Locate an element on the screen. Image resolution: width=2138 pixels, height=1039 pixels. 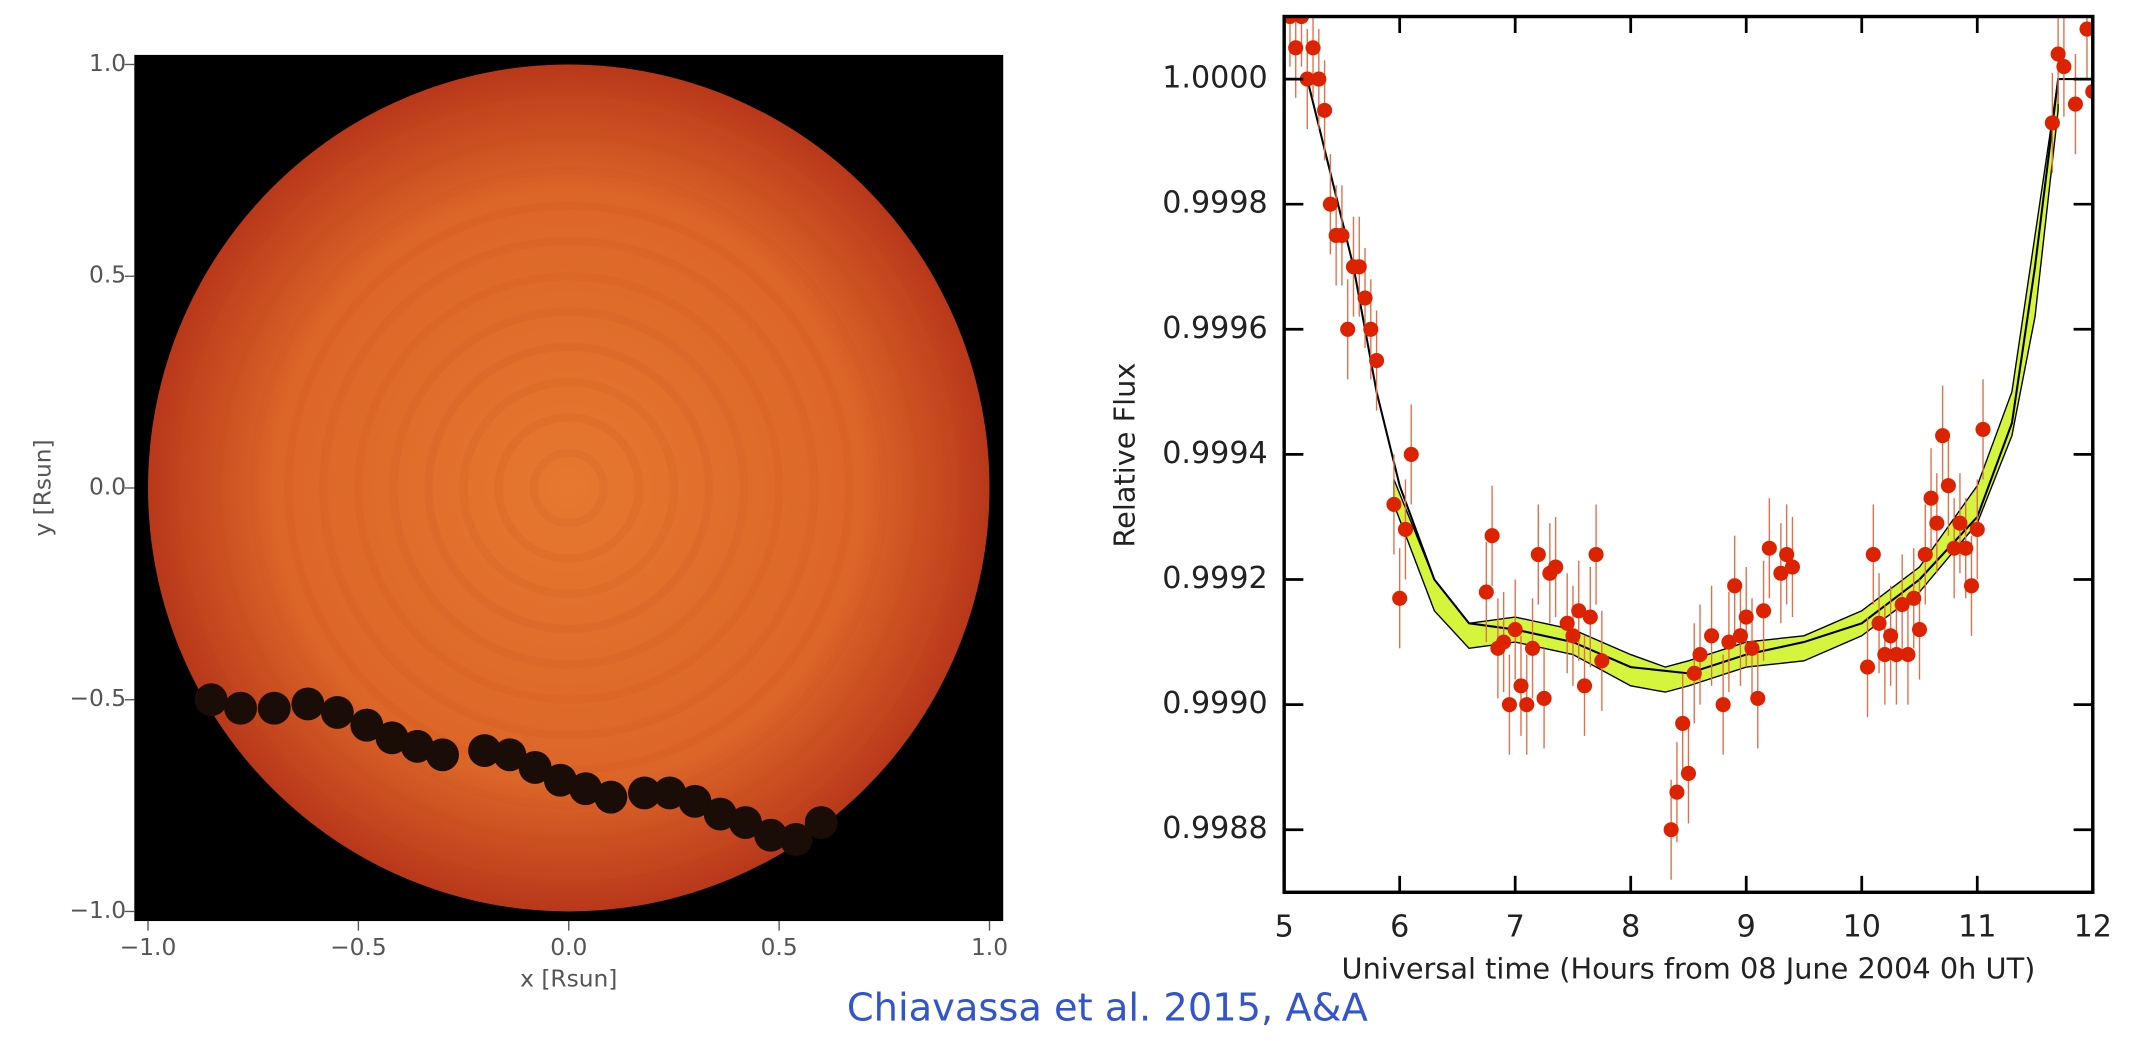
x-tick-label: −1.0 is located at coordinates (148, 947).